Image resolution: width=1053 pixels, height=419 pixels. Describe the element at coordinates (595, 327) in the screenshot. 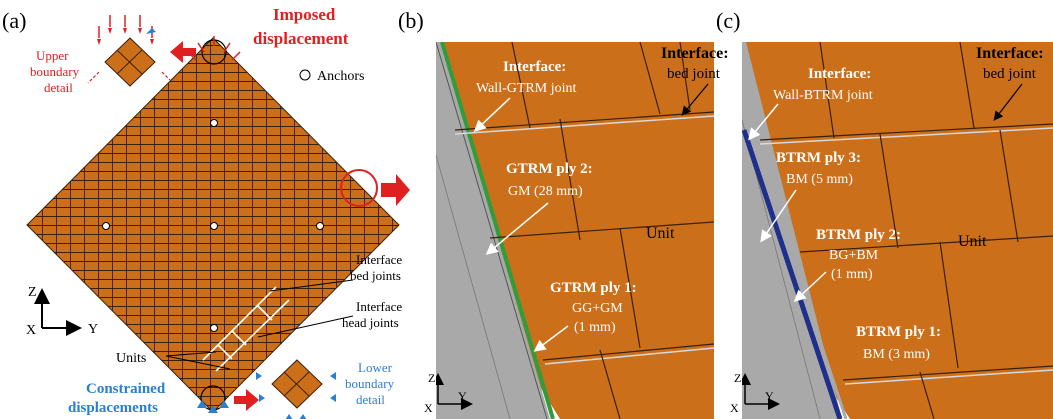

I see `b-ply1-line2: (1 mm)` at that location.